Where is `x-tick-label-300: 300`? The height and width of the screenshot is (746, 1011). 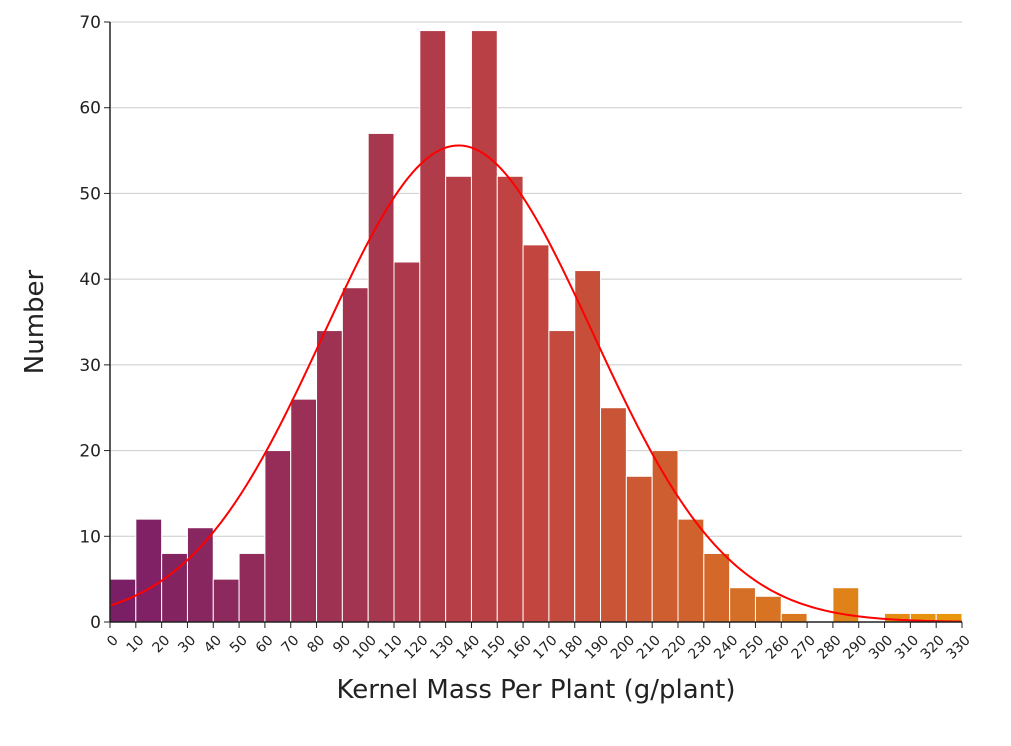 x-tick-label-300: 300 is located at coordinates (881, 647).